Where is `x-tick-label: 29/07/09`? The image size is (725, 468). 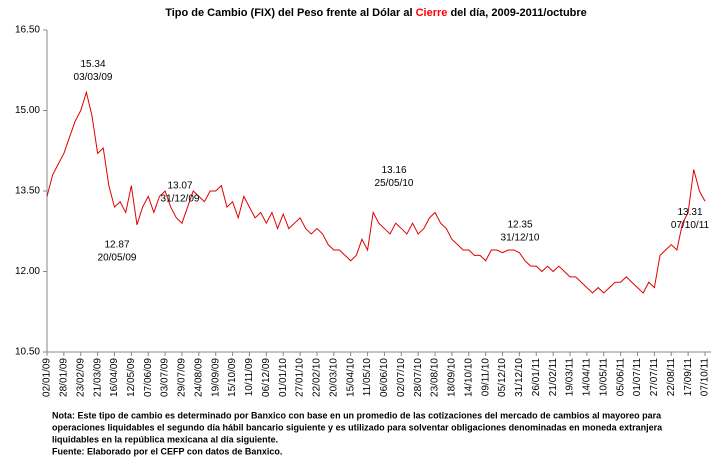
x-tick-label: 29/07/09 is located at coordinates (182, 377).